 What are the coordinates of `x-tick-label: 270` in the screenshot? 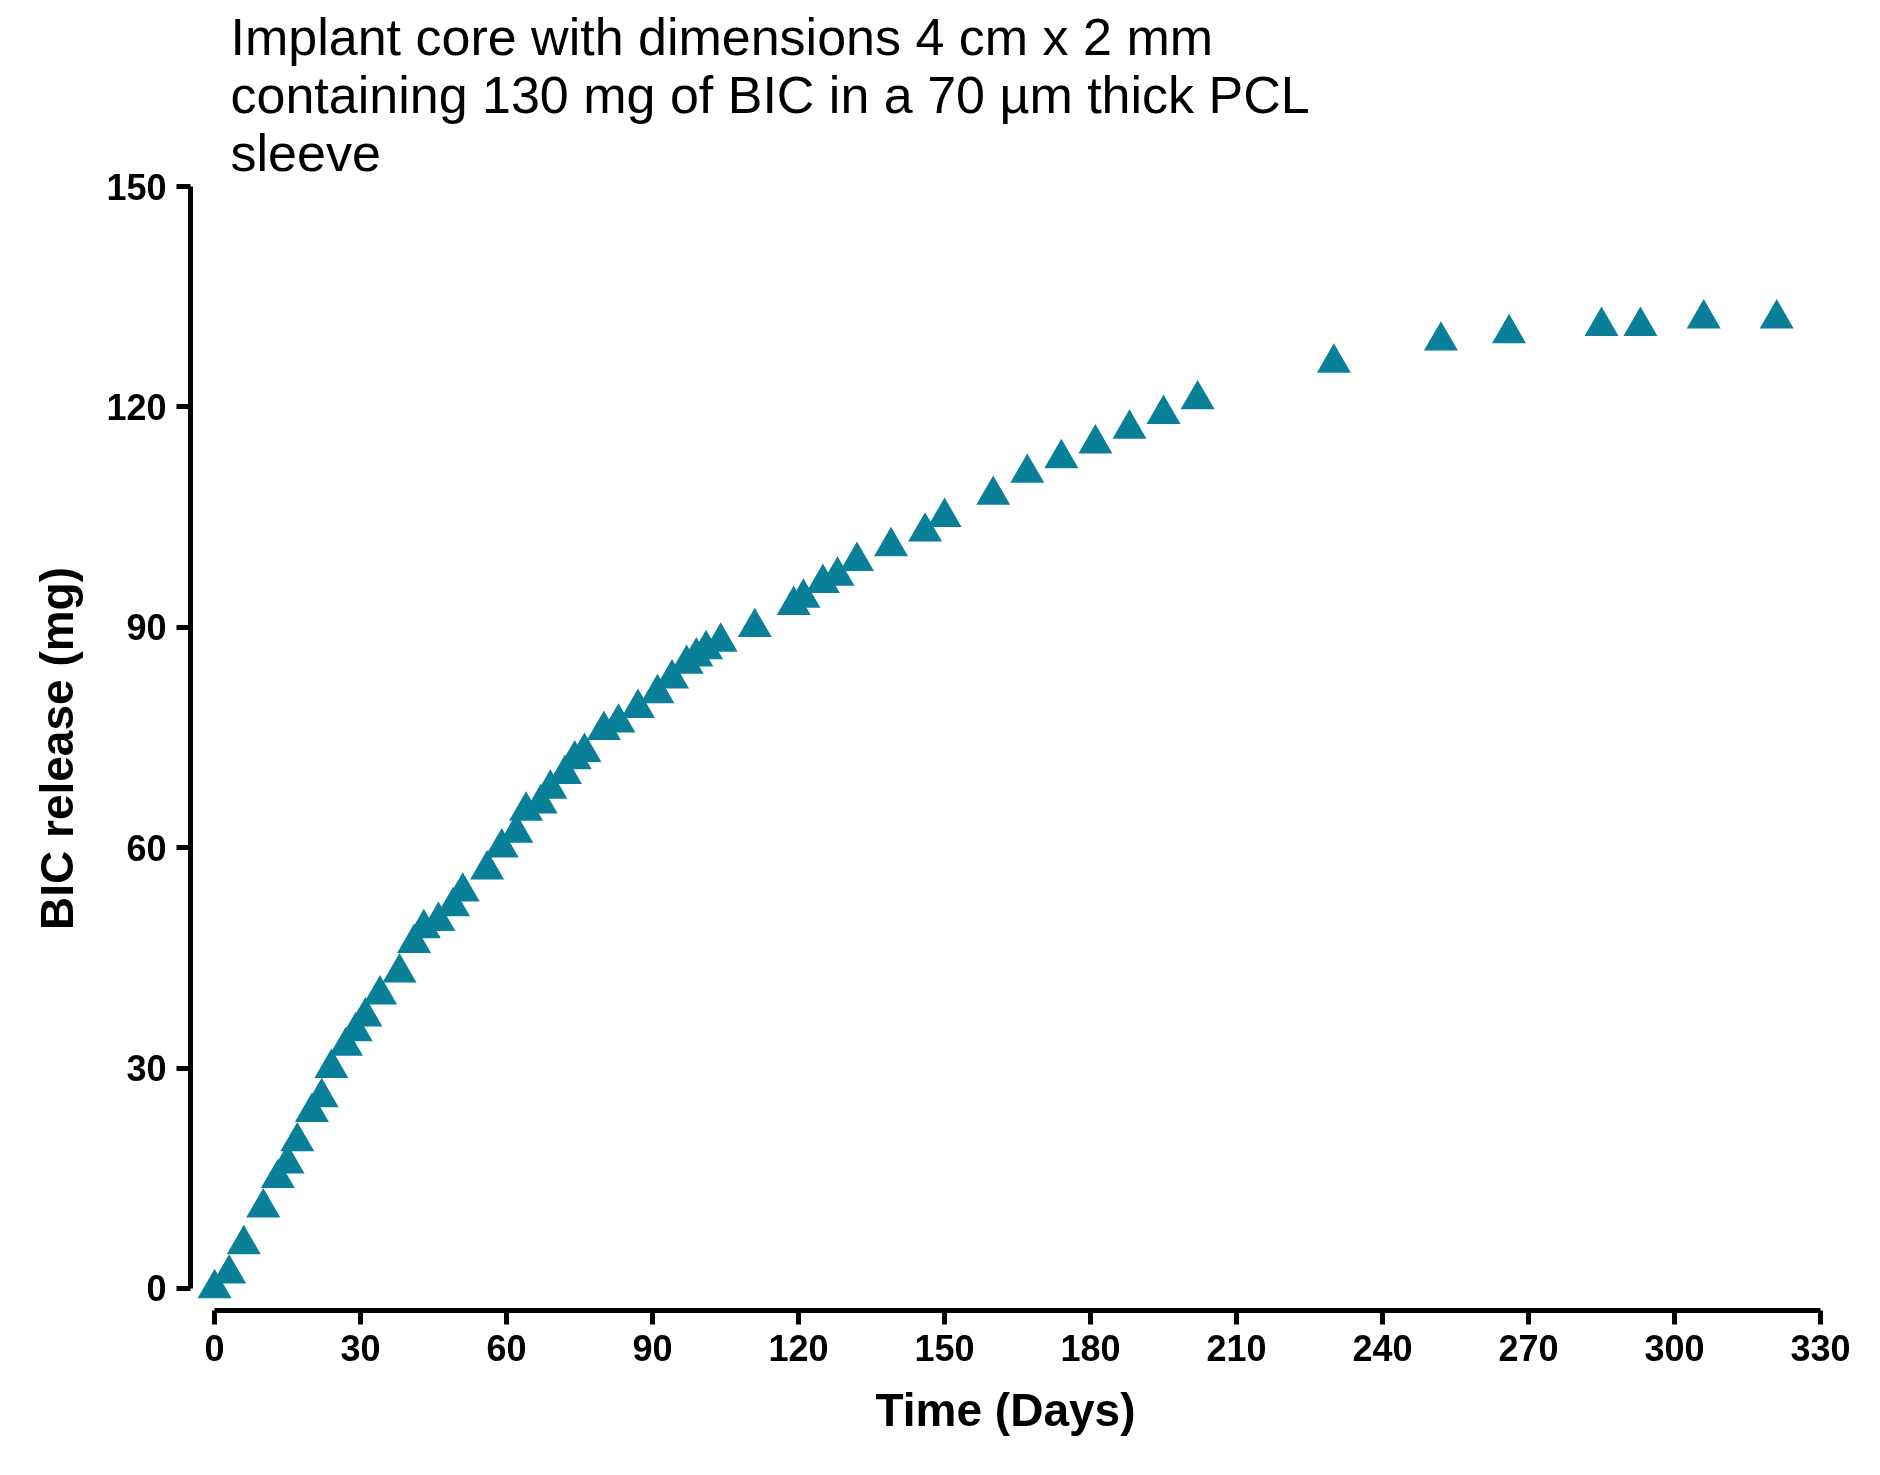 It's located at (1528, 1348).